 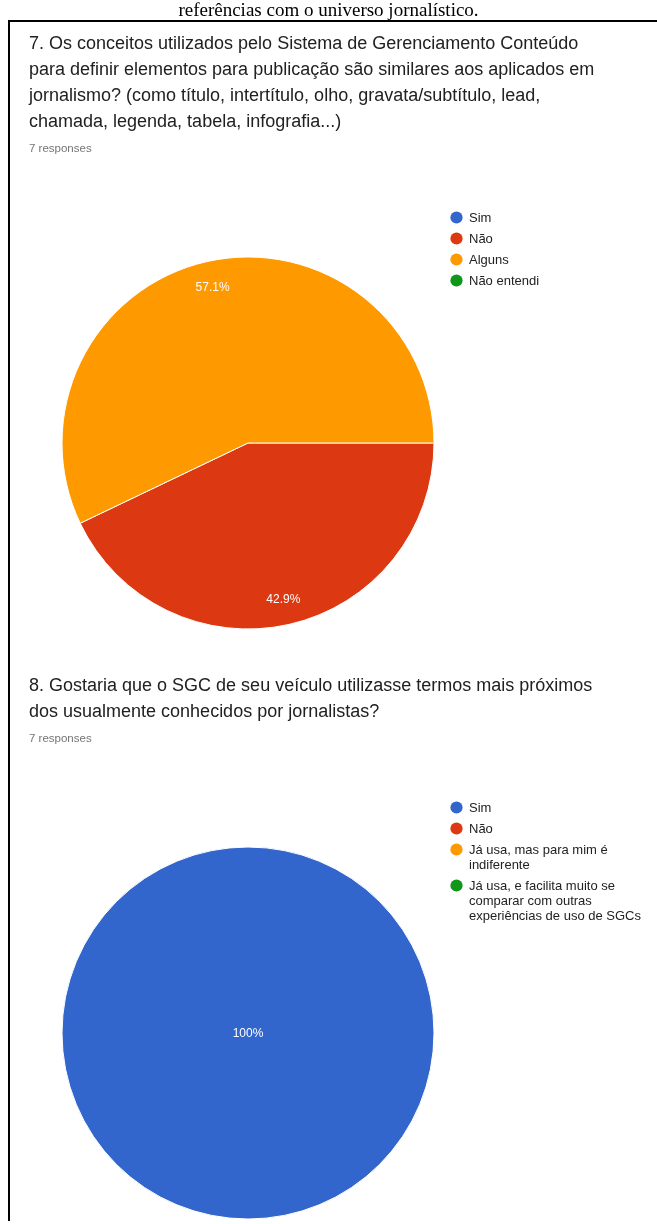 What do you see at coordinates (212, 287) in the screenshot?
I see `data-label: 57.1%` at bounding box center [212, 287].